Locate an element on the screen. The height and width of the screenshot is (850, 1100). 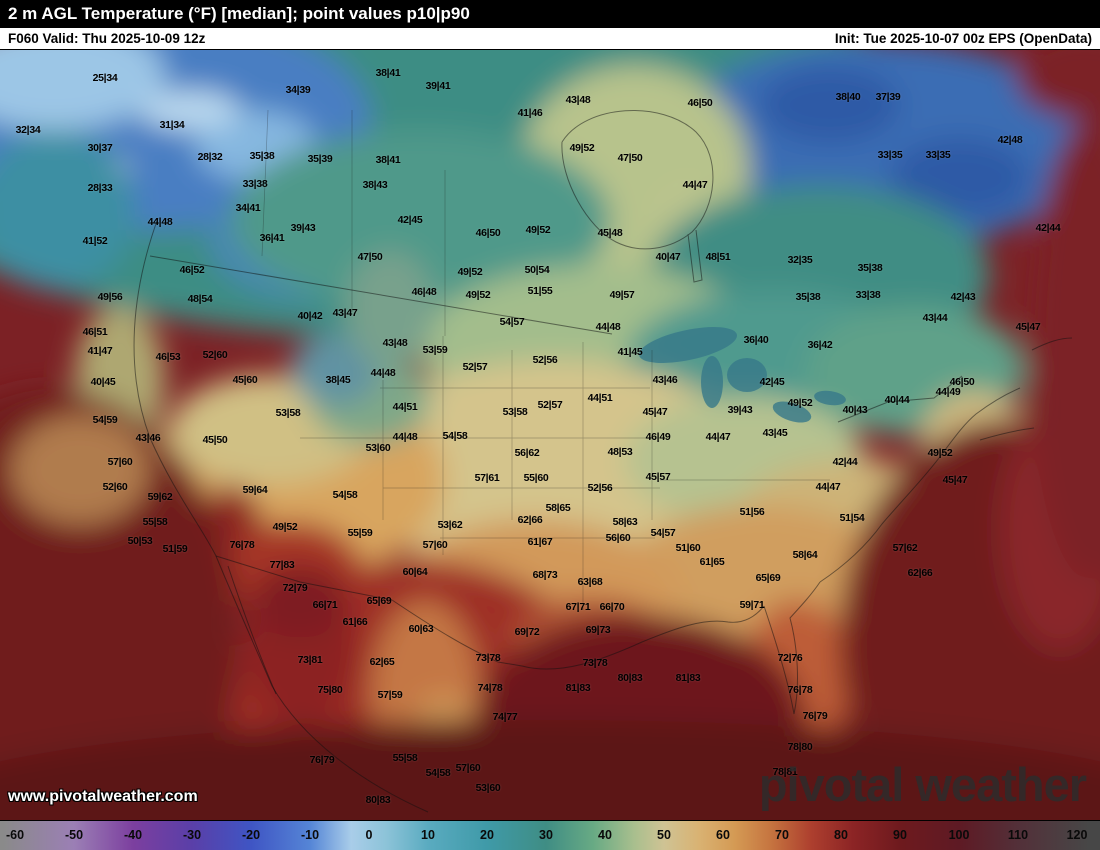
point-value: 69|72 is located at coordinates (527, 632).